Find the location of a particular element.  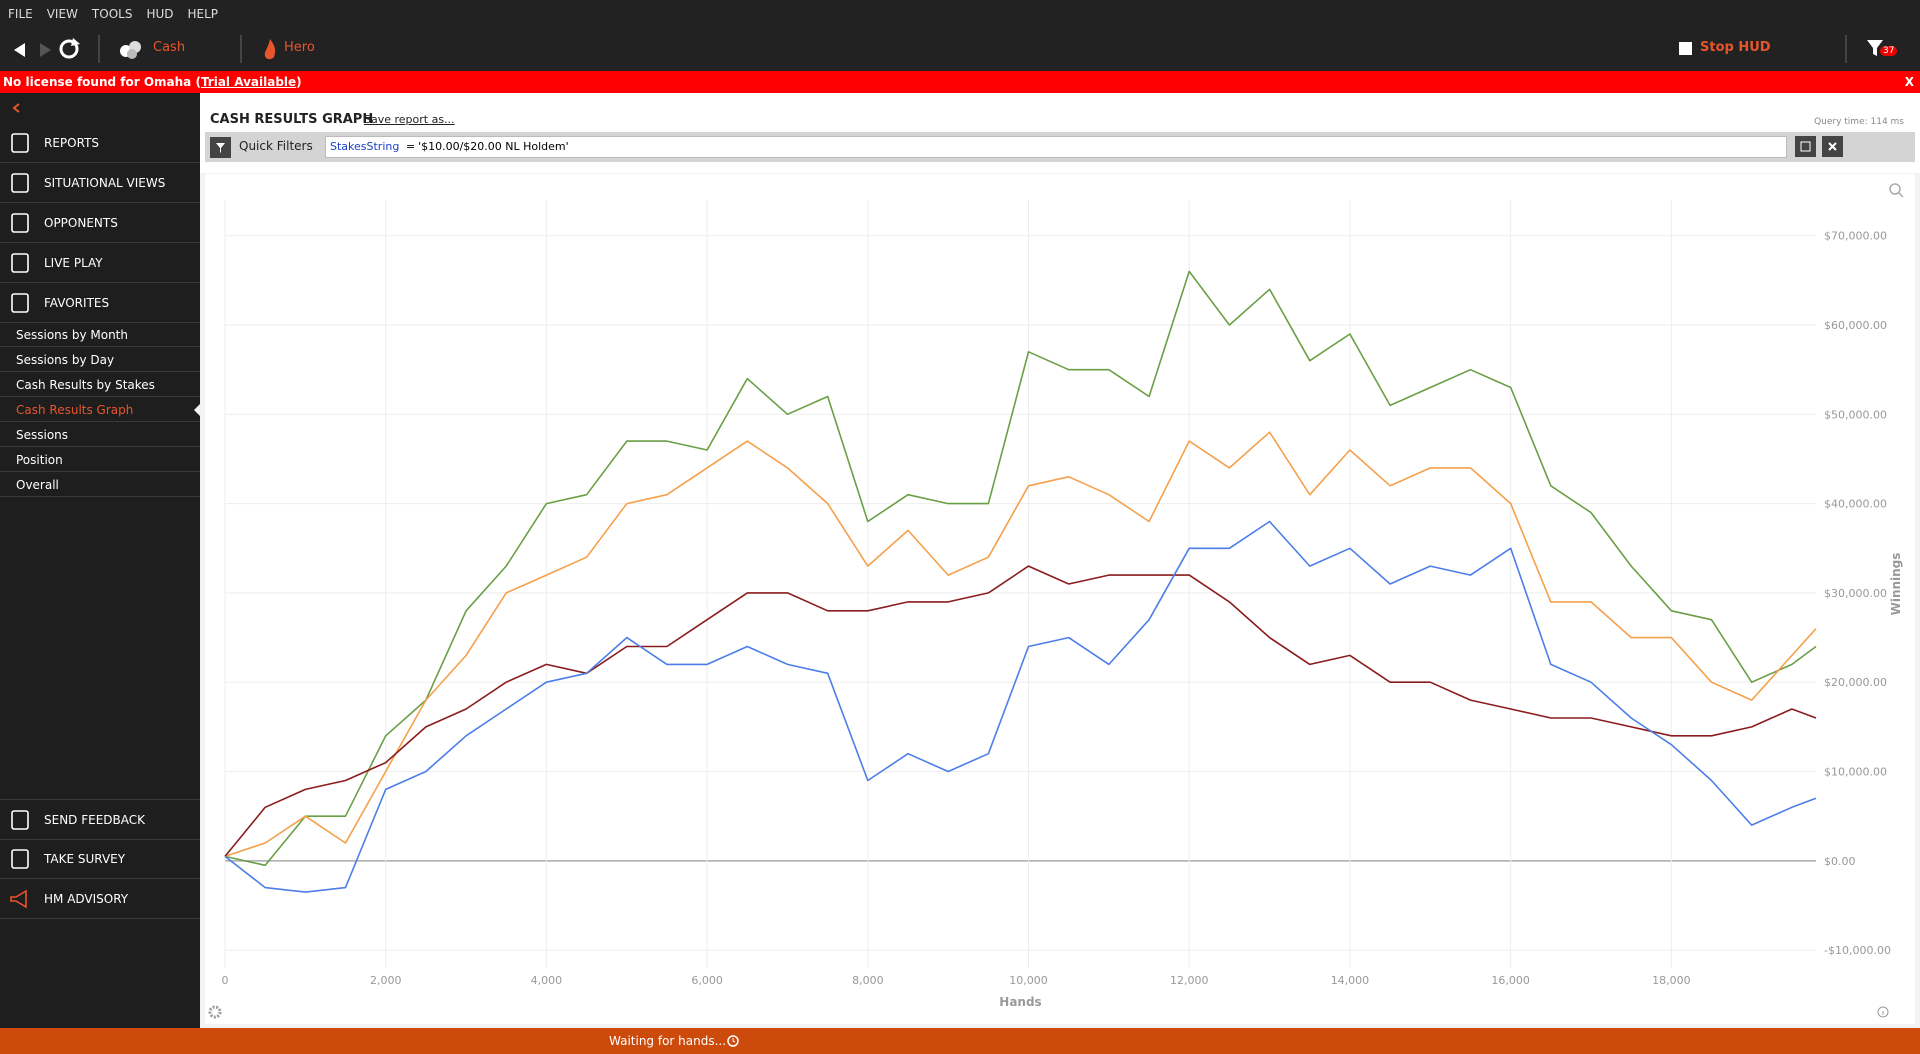

favorite-item: Overall is located at coordinates (100, 485).